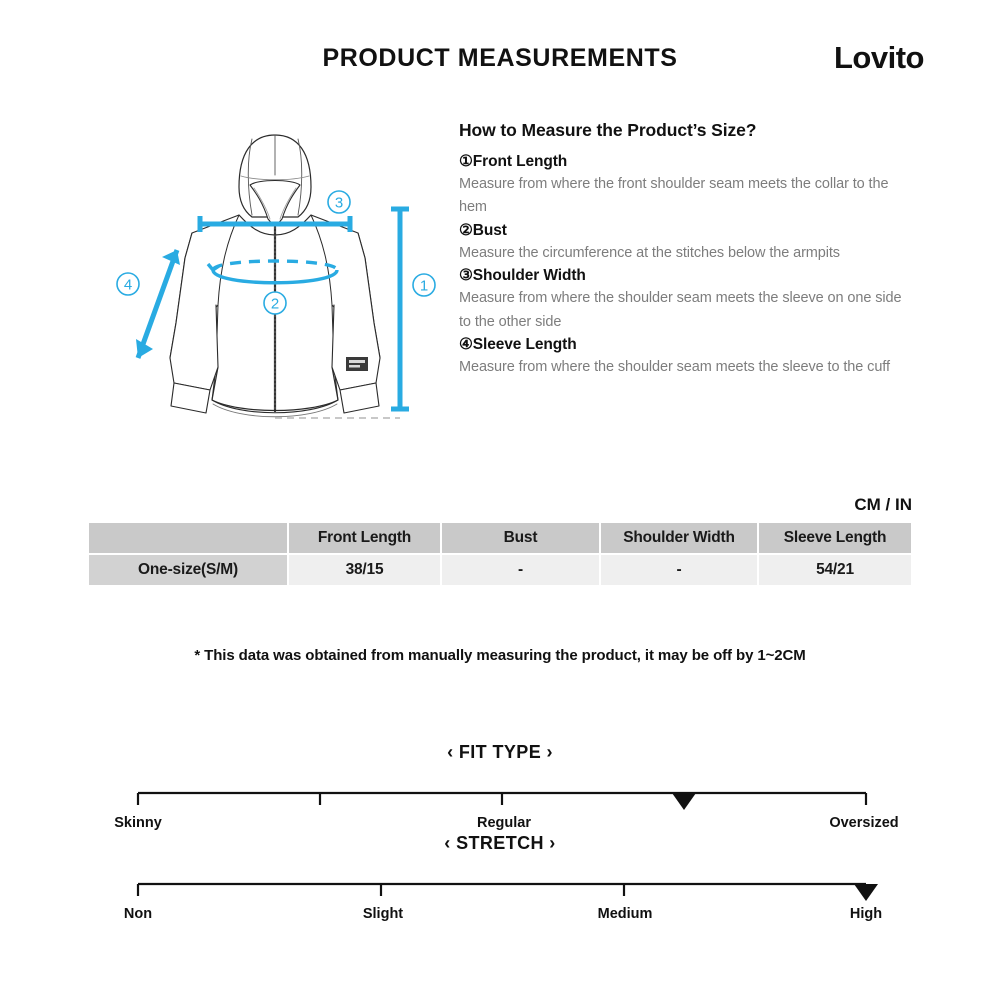 This screenshot has height=1000, width=1000. I want to click on marker-2-bust: 2, so click(275, 303).